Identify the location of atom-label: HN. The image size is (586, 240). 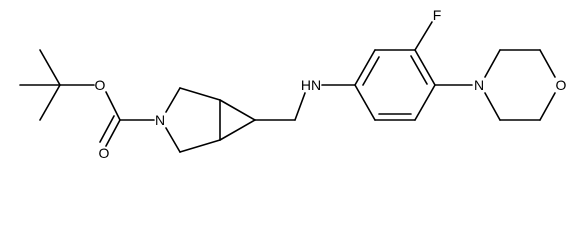
(311, 85).